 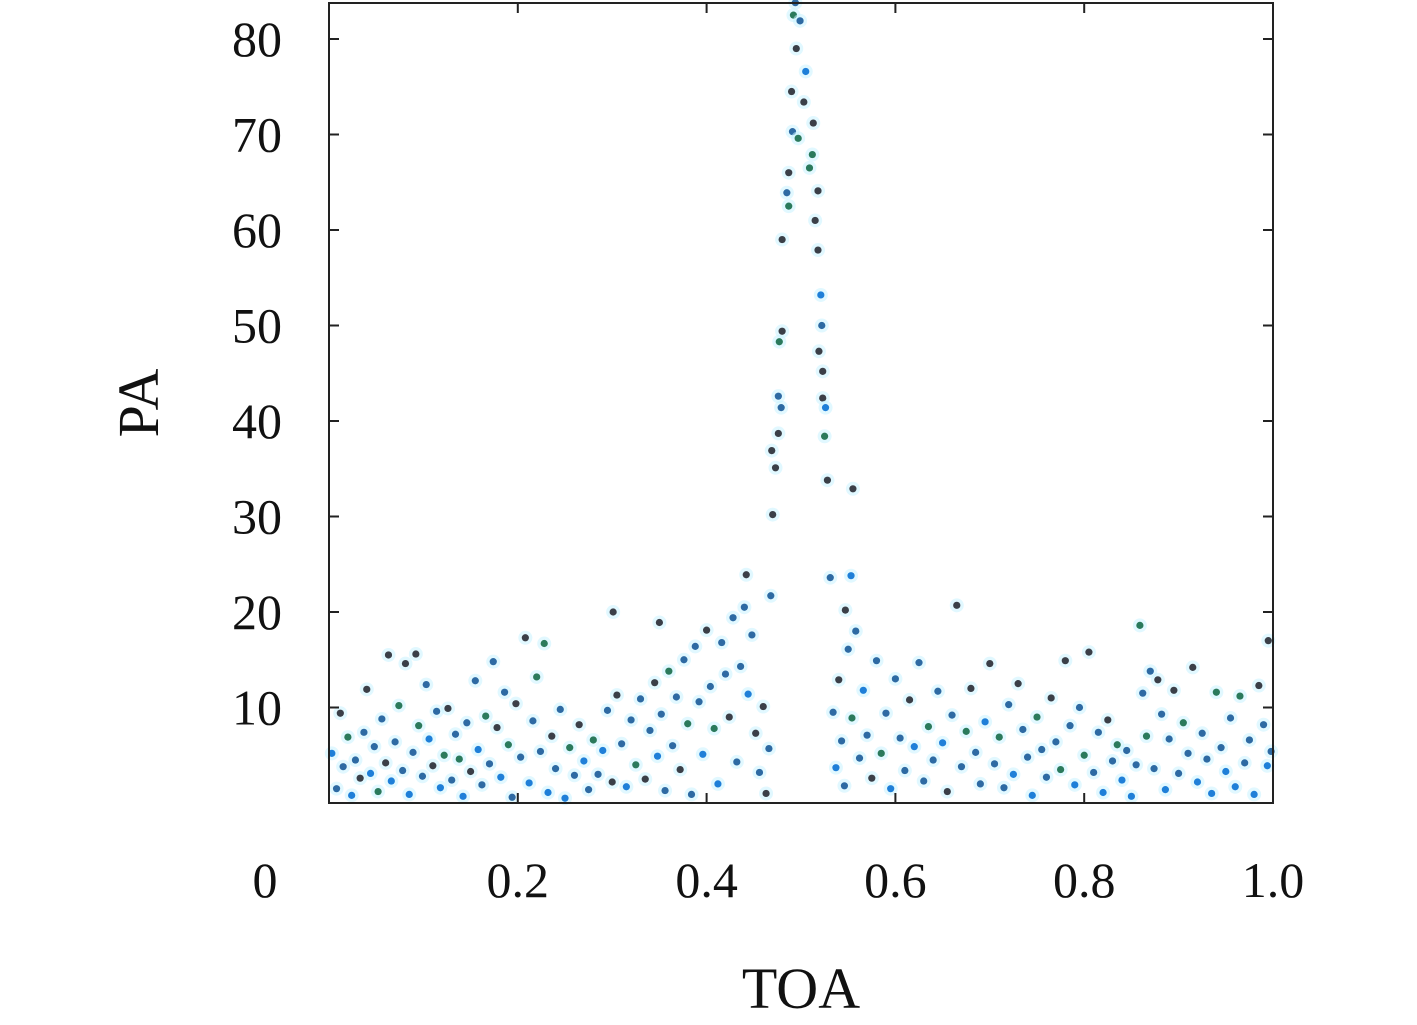 What do you see at coordinates (895, 880) in the screenshot?
I see `x-tick-label: 0.6` at bounding box center [895, 880].